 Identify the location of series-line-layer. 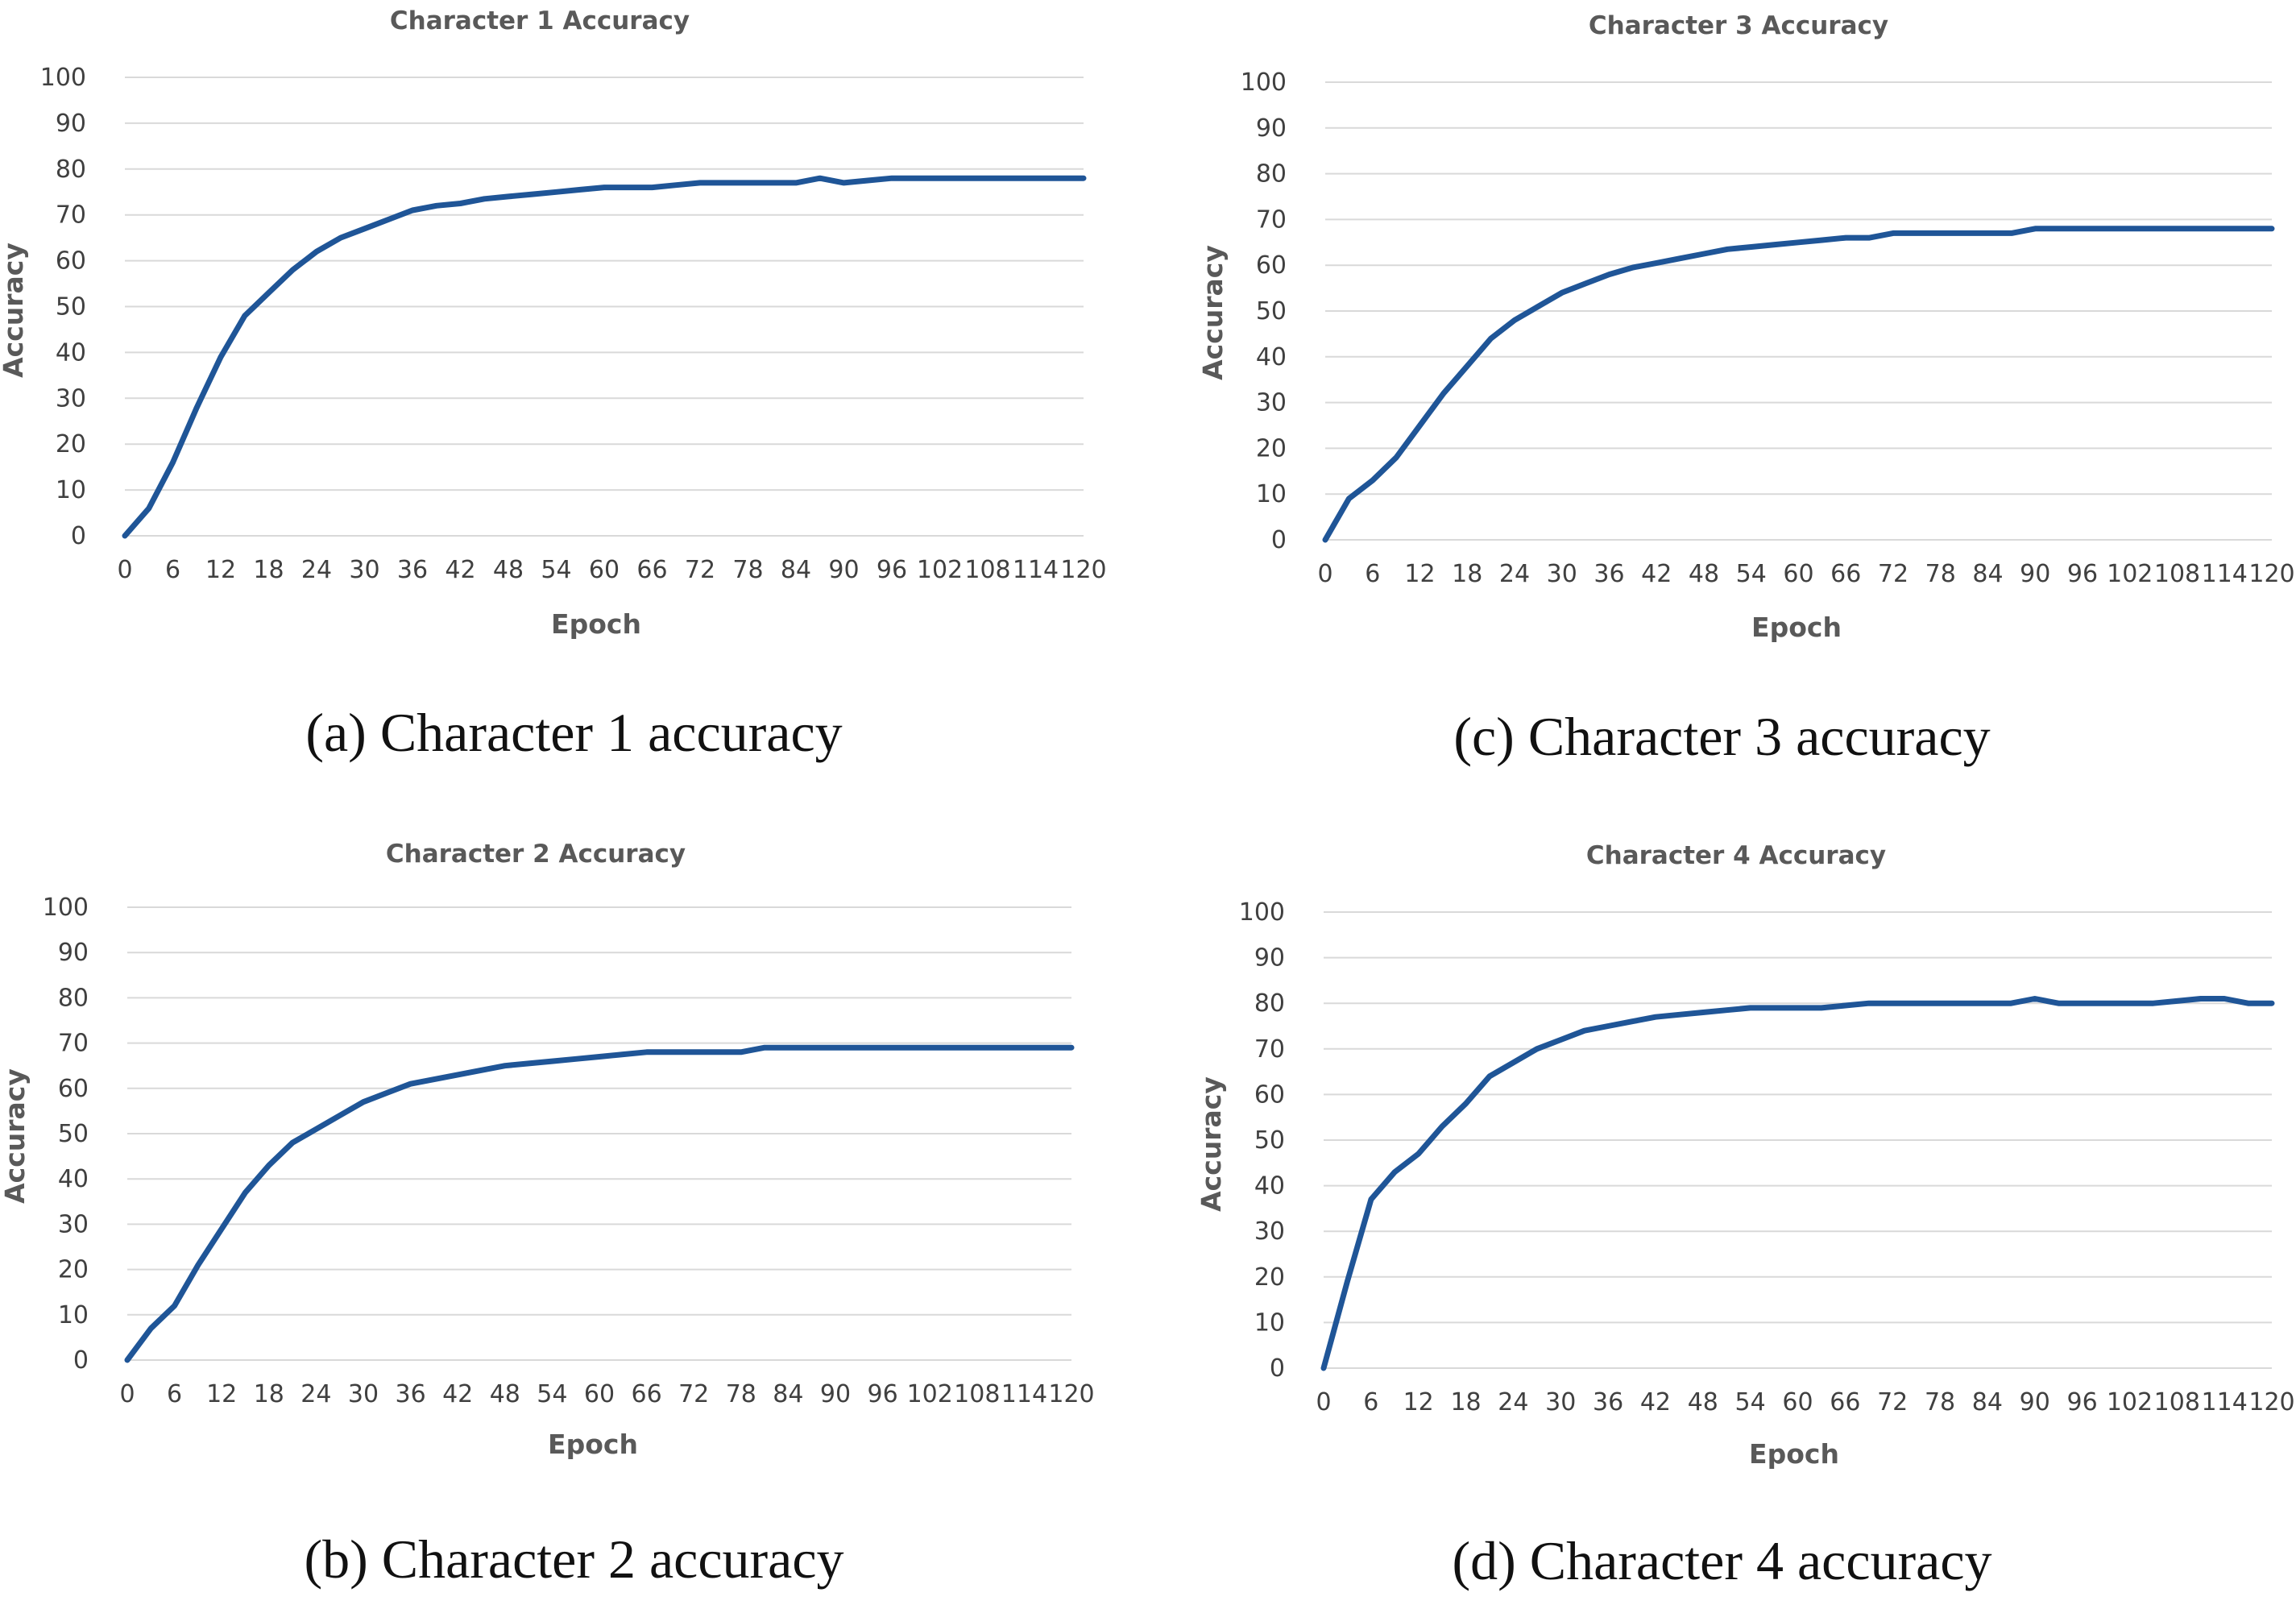
(1798, 385).